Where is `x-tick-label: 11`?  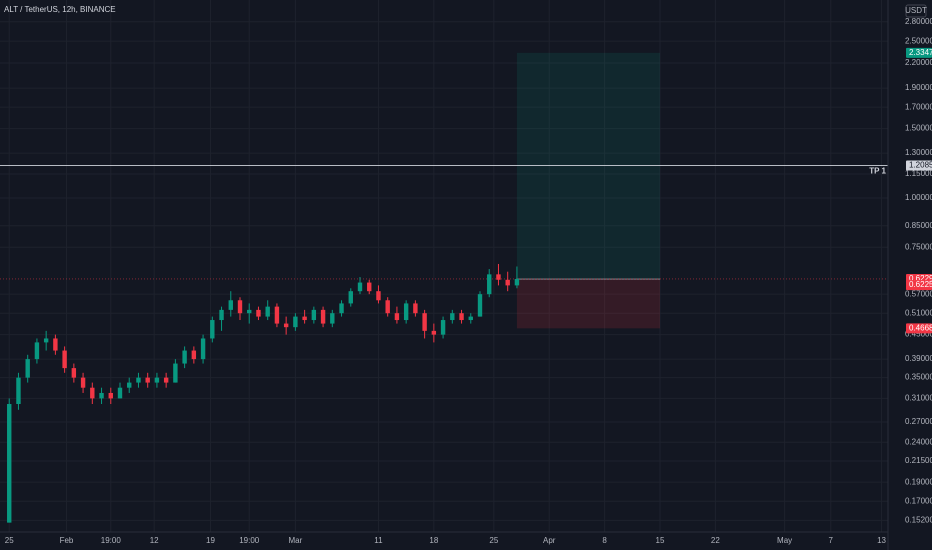
x-tick-label: 11 is located at coordinates (378, 540).